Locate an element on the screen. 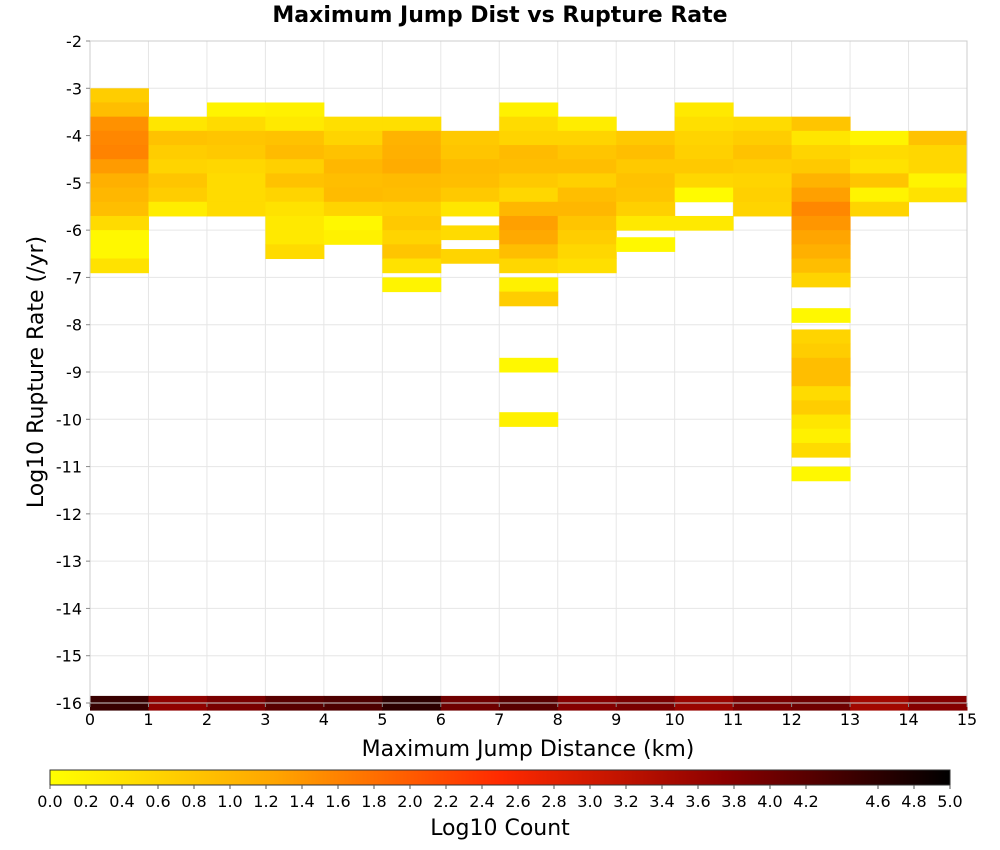 This screenshot has width=1000, height=850. y-tick-label: -2 is located at coordinates (74, 41).